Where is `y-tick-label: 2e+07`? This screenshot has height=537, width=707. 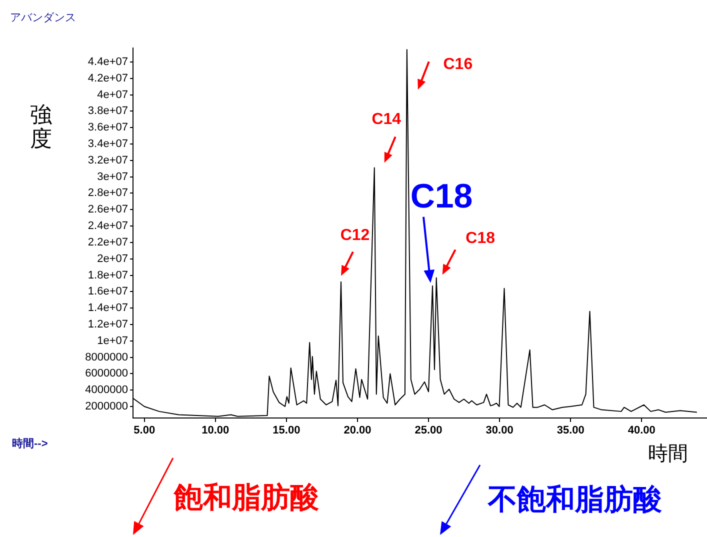
y-tick-label: 2e+07 is located at coordinates (112, 258).